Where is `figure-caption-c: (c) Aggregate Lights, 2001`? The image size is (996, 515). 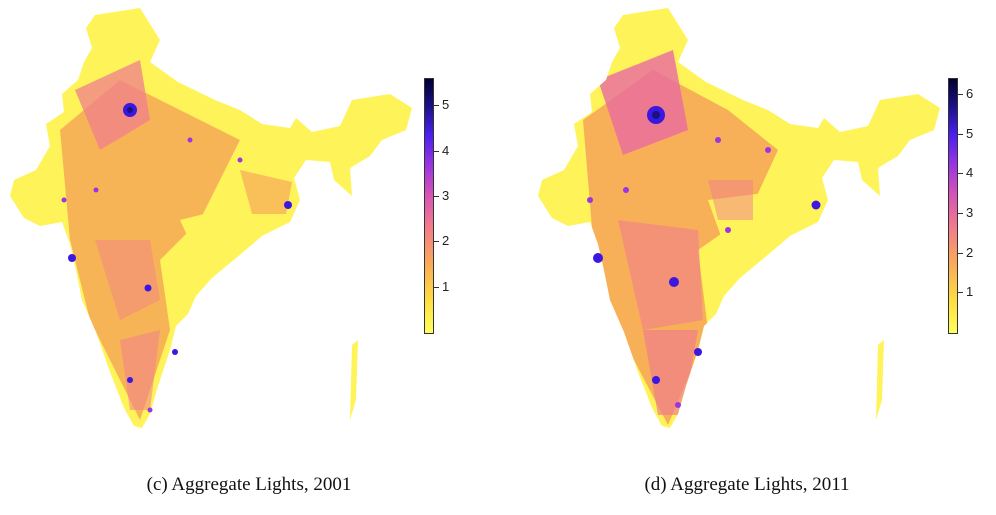
figure-caption-c: (c) Aggregate Lights, 2001 is located at coordinates (249, 484).